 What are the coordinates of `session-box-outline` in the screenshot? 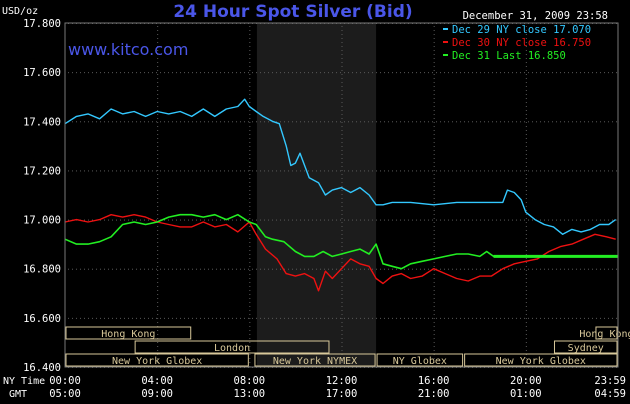 It's located at (420, 360).